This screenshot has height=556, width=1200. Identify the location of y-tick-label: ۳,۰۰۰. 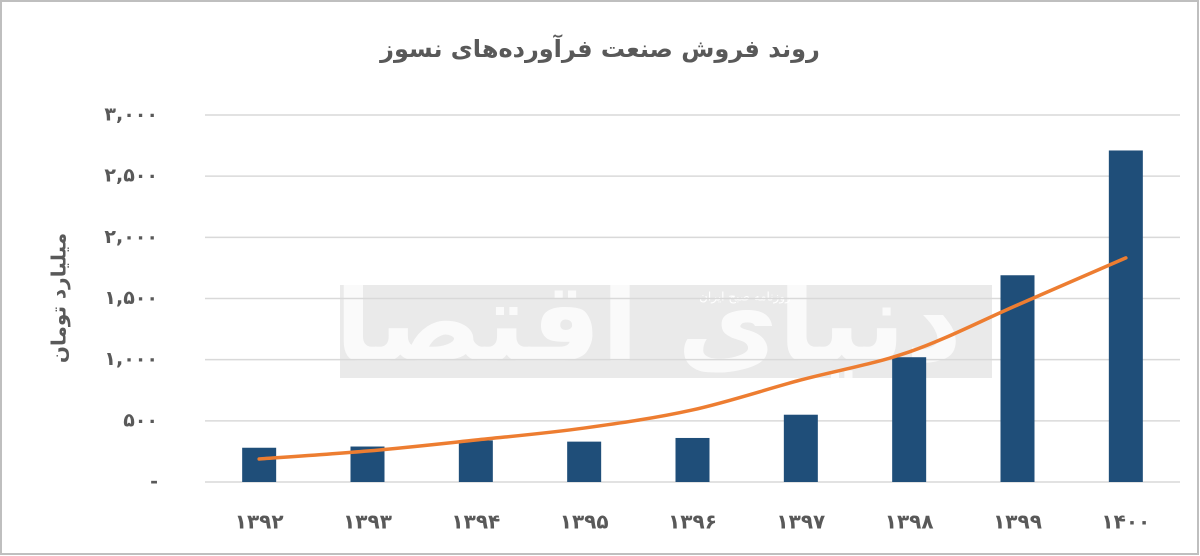
(131, 115).